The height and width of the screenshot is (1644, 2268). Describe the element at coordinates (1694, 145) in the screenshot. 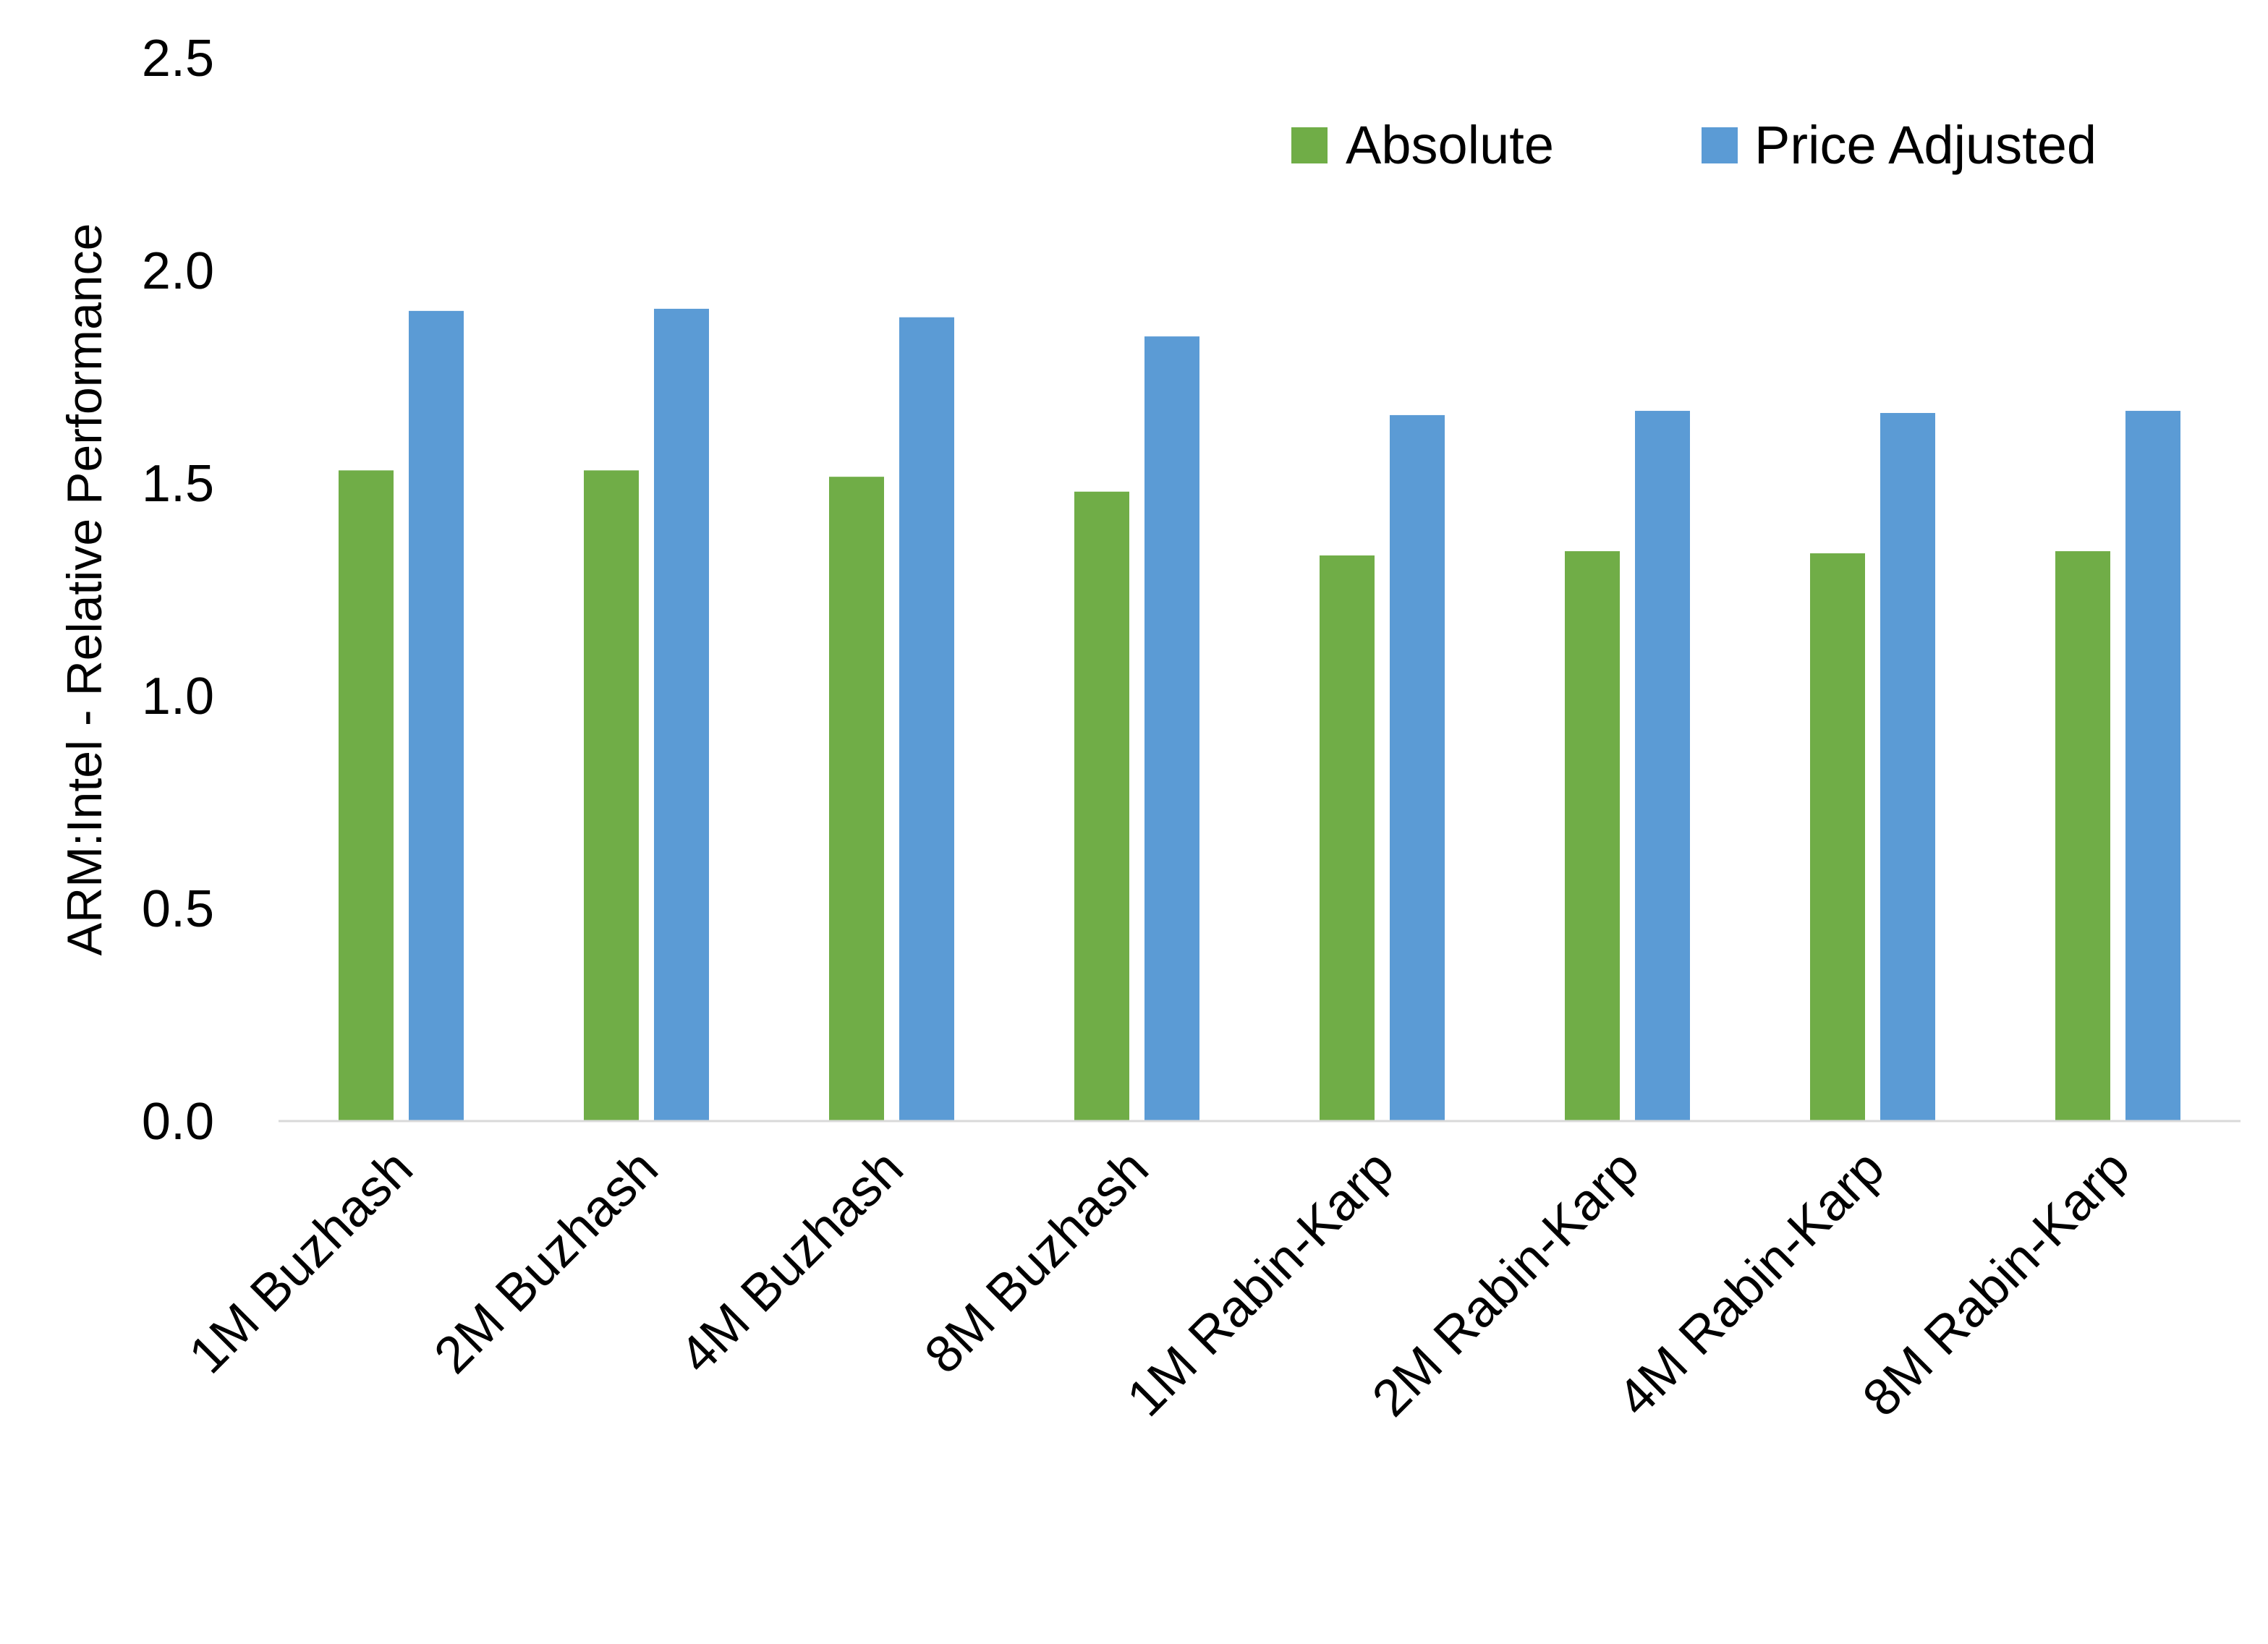

I see `legend: Absolute Price Adjusted` at that location.